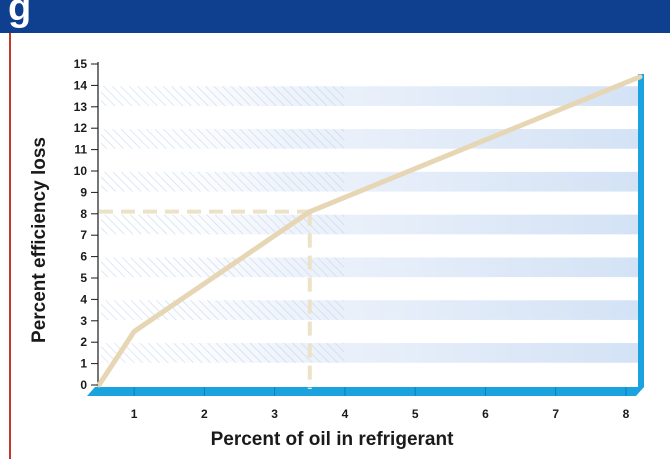  I want to click on y-tick-label: 6, so click(83, 257).